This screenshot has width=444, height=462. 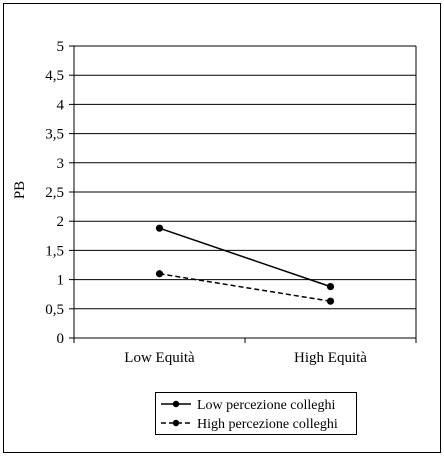 I want to click on y-tick-label: 3,5, so click(x=54, y=135).